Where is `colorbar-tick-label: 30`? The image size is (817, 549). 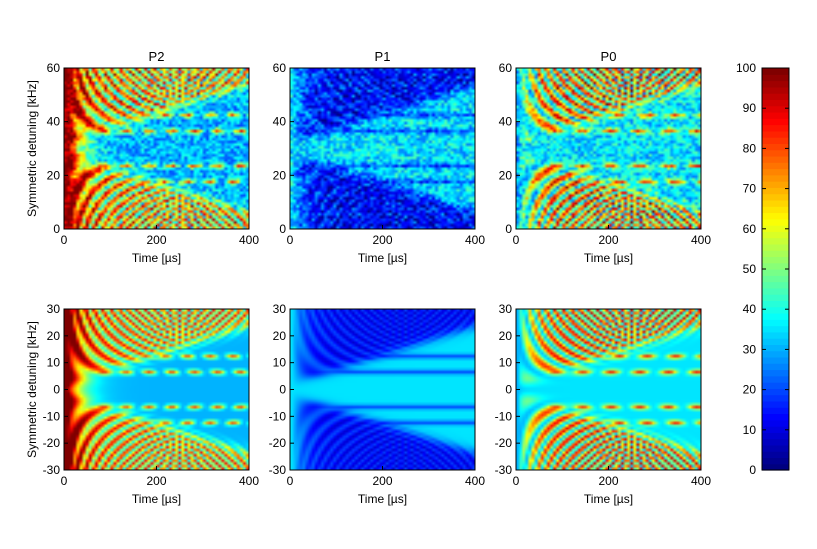 colorbar-tick-label: 30 is located at coordinates (750, 349).